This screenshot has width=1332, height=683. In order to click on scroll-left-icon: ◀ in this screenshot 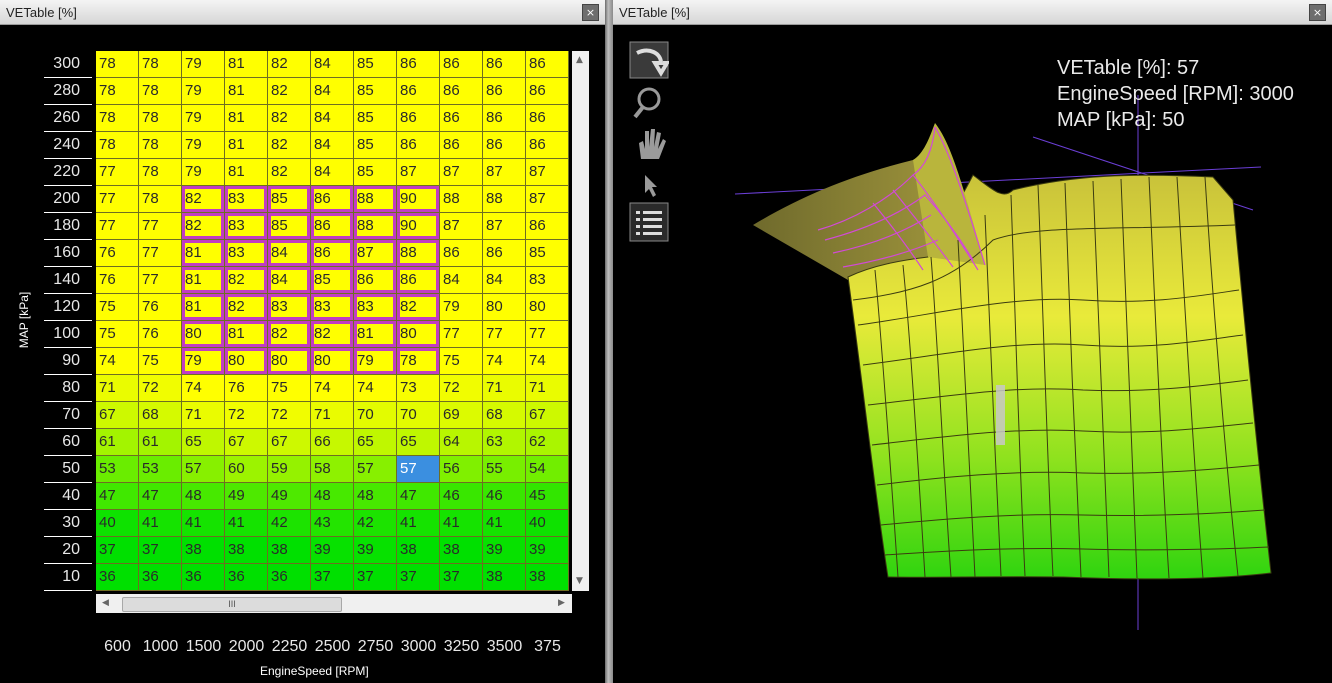, I will do `click(105, 603)`.